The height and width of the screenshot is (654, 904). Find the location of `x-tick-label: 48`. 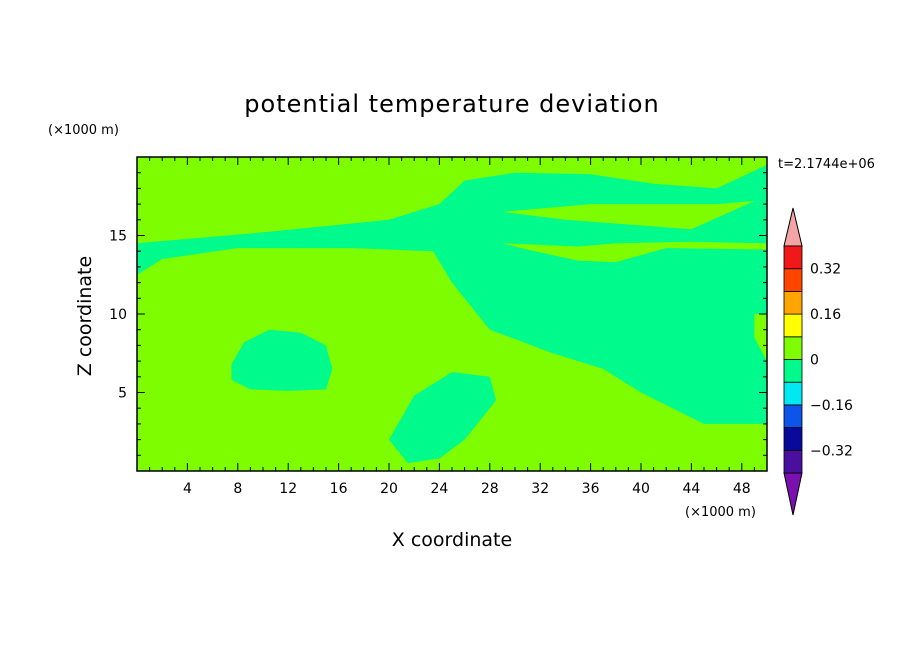

x-tick-label: 48 is located at coordinates (742, 489).